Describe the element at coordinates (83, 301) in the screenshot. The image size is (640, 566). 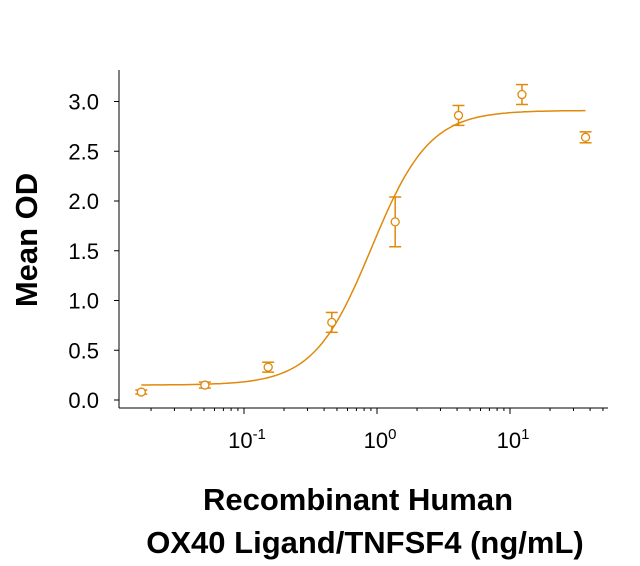
I see `y-tick-label: 1.0` at that location.